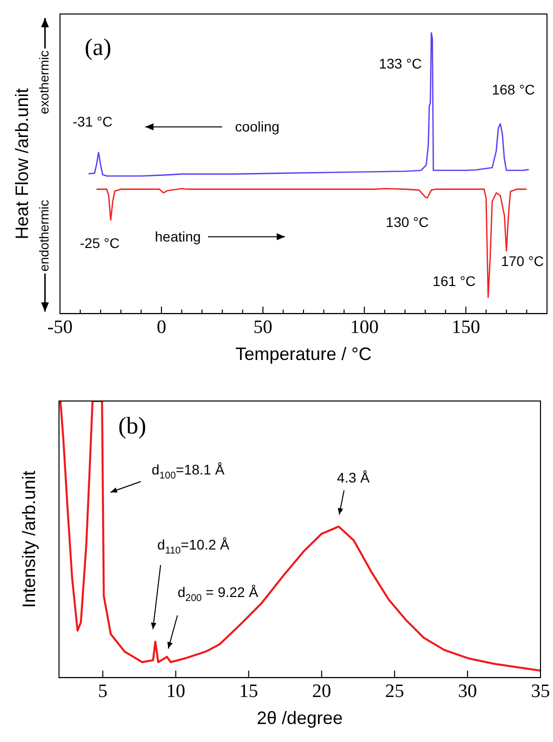 The width and height of the screenshot is (553, 742). I want to click on annotation: (b), so click(132, 427).